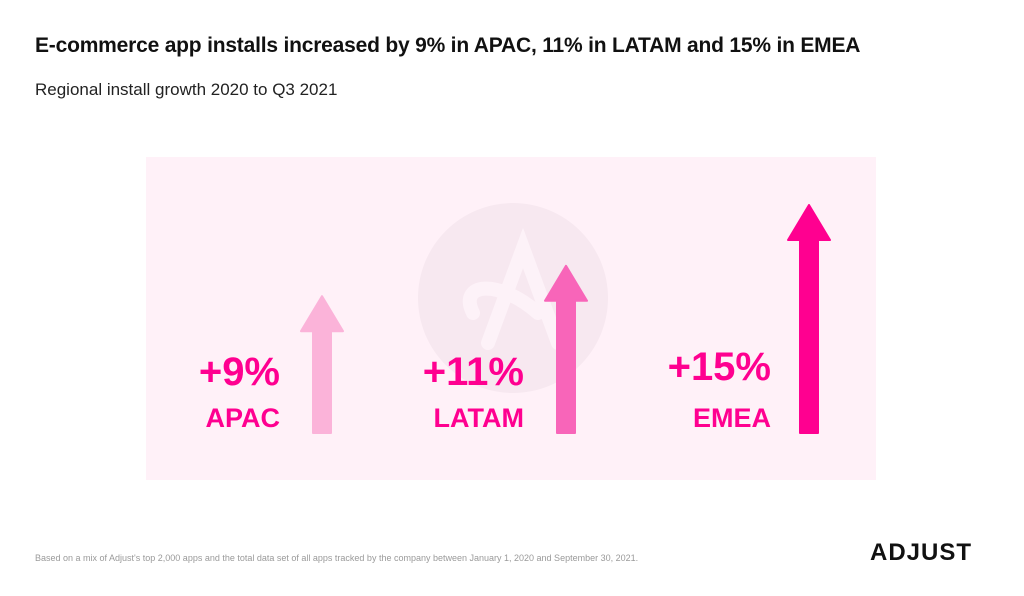 The width and height of the screenshot is (1024, 596). I want to click on arrow-emea, so click(809, 319).